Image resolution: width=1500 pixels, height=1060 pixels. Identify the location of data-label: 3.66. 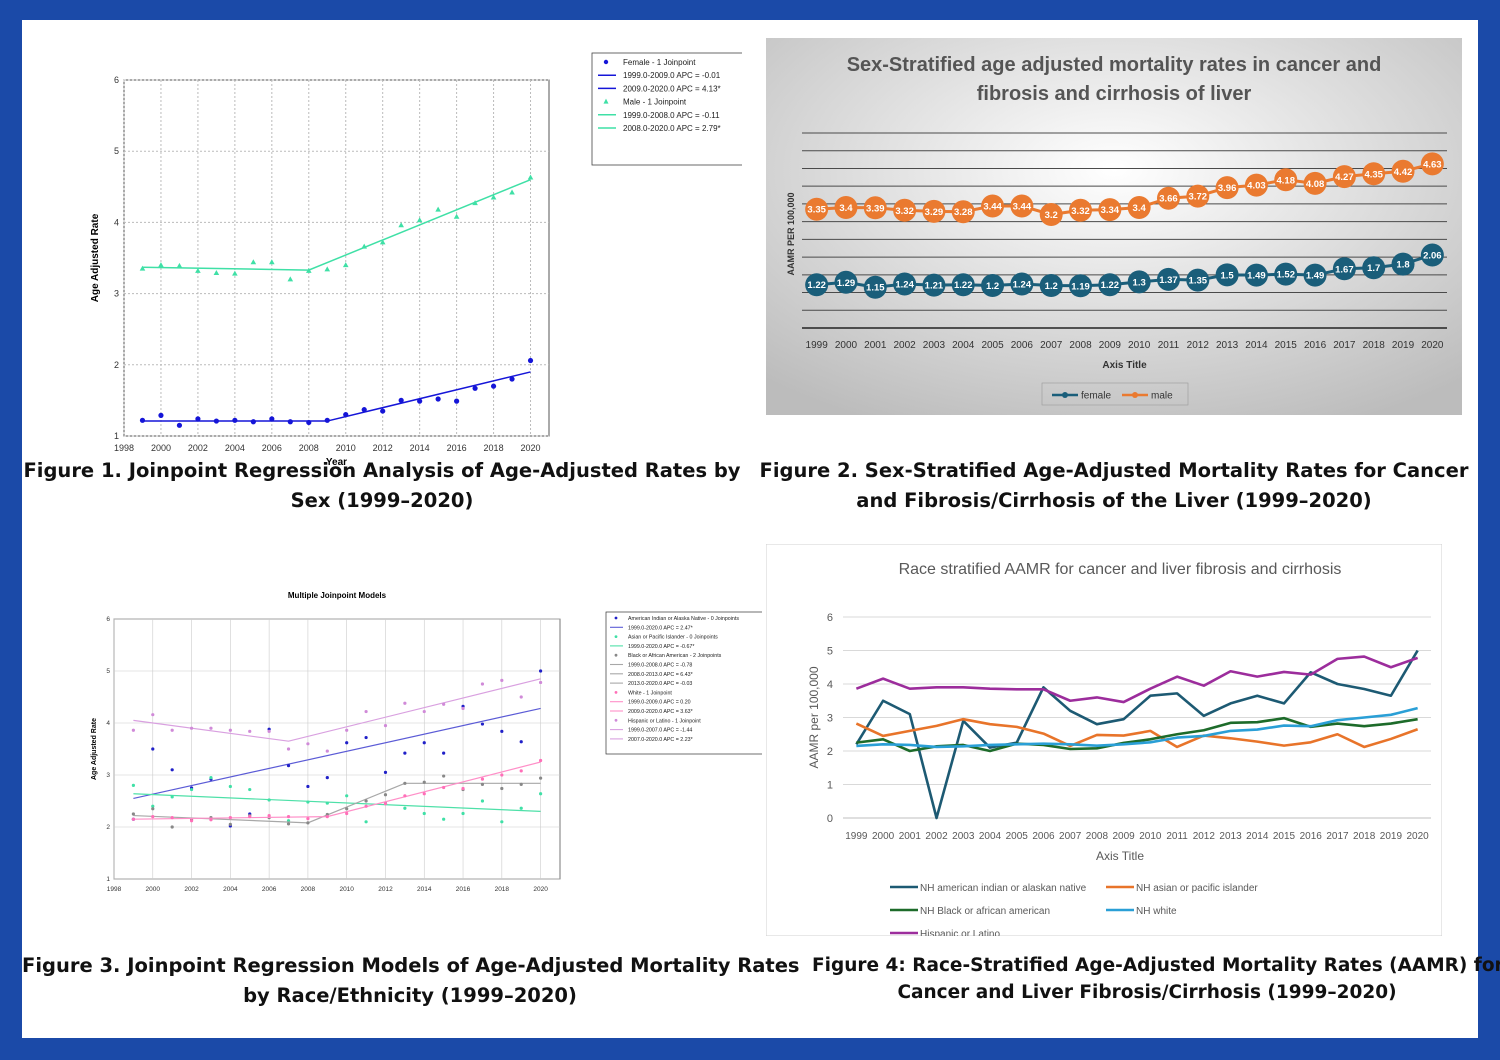
(1168, 199).